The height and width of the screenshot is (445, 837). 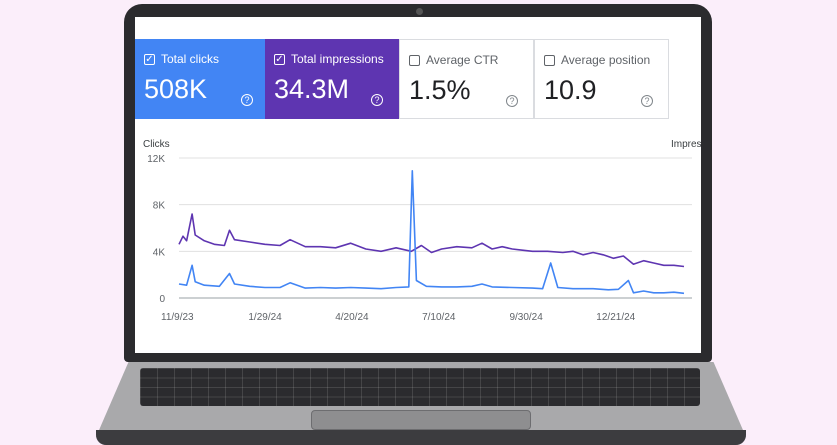 What do you see at coordinates (265, 317) in the screenshot?
I see `x-tick-label: 1/29/24` at bounding box center [265, 317].